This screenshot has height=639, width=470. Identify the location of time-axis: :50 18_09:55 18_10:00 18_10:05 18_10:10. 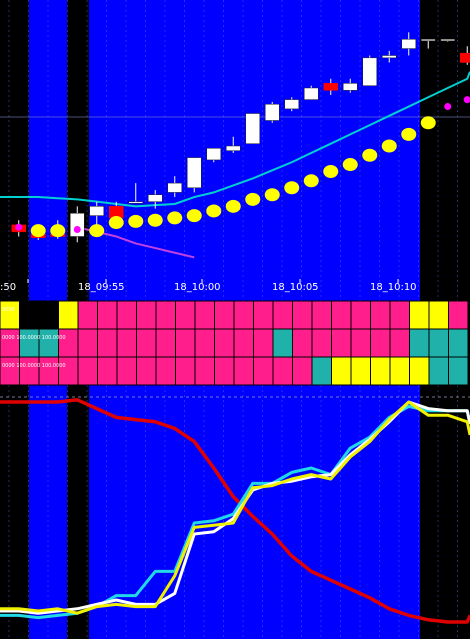
(208, 286).